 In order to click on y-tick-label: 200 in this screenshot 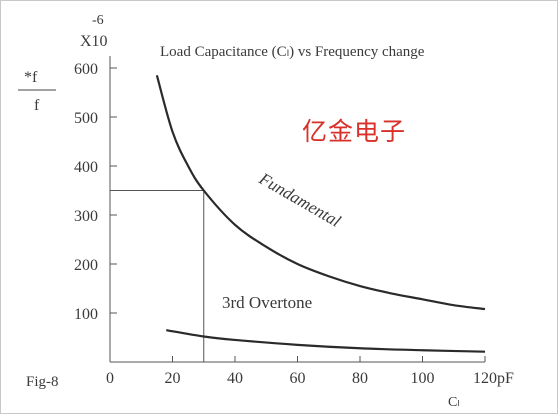, I will do `click(86, 265)`.